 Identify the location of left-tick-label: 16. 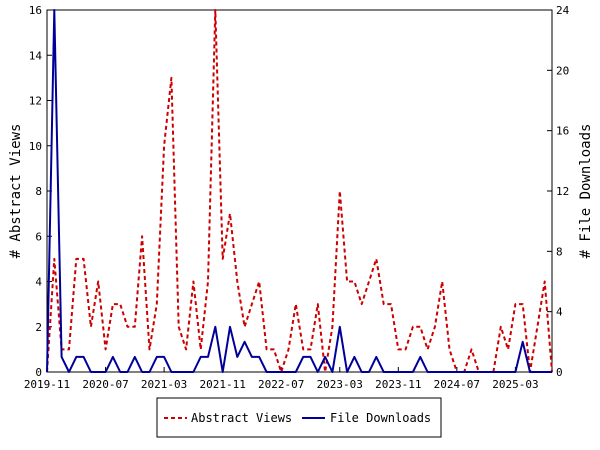
(35, 10).